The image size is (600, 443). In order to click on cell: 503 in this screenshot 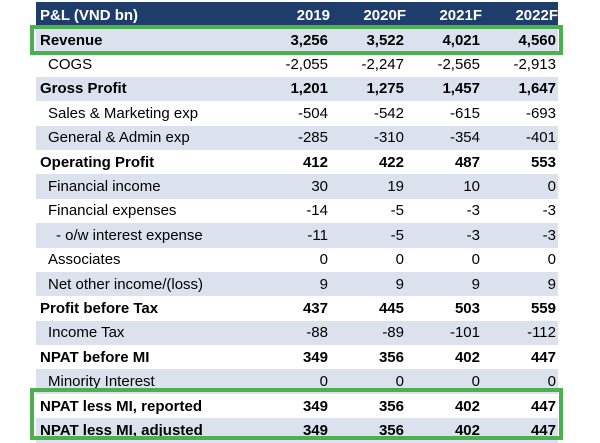, I will do `click(467, 308)`.